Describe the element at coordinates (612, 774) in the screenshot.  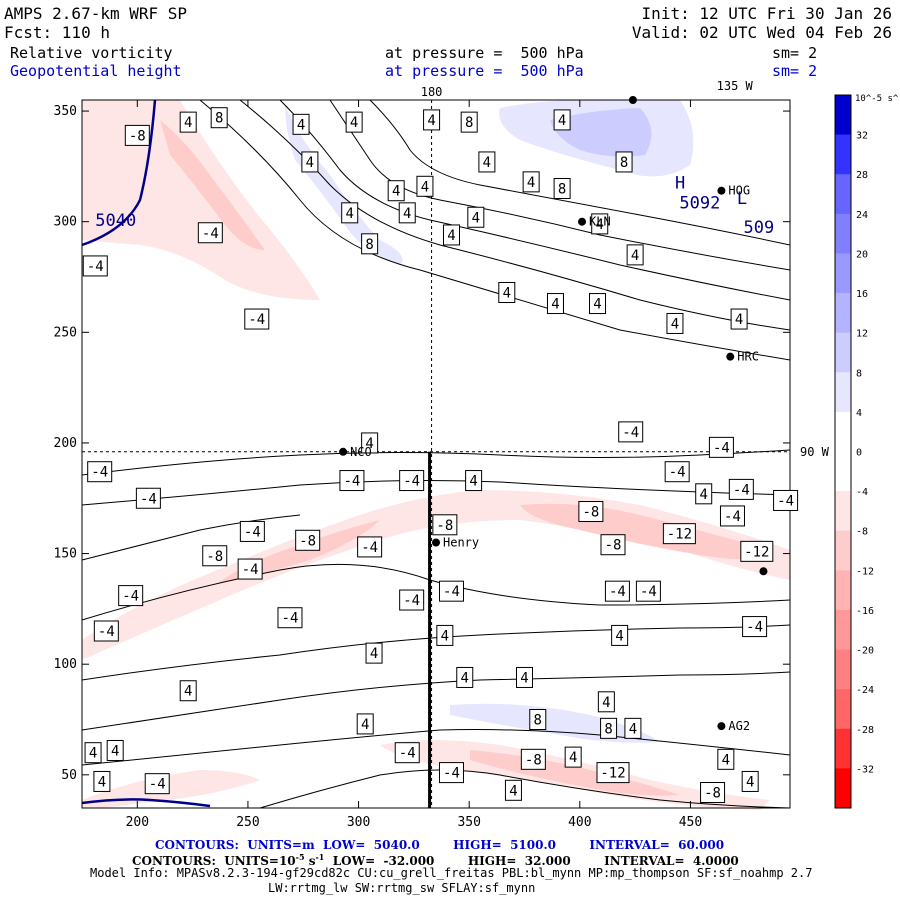
I see `vort-label-text: -12` at that location.